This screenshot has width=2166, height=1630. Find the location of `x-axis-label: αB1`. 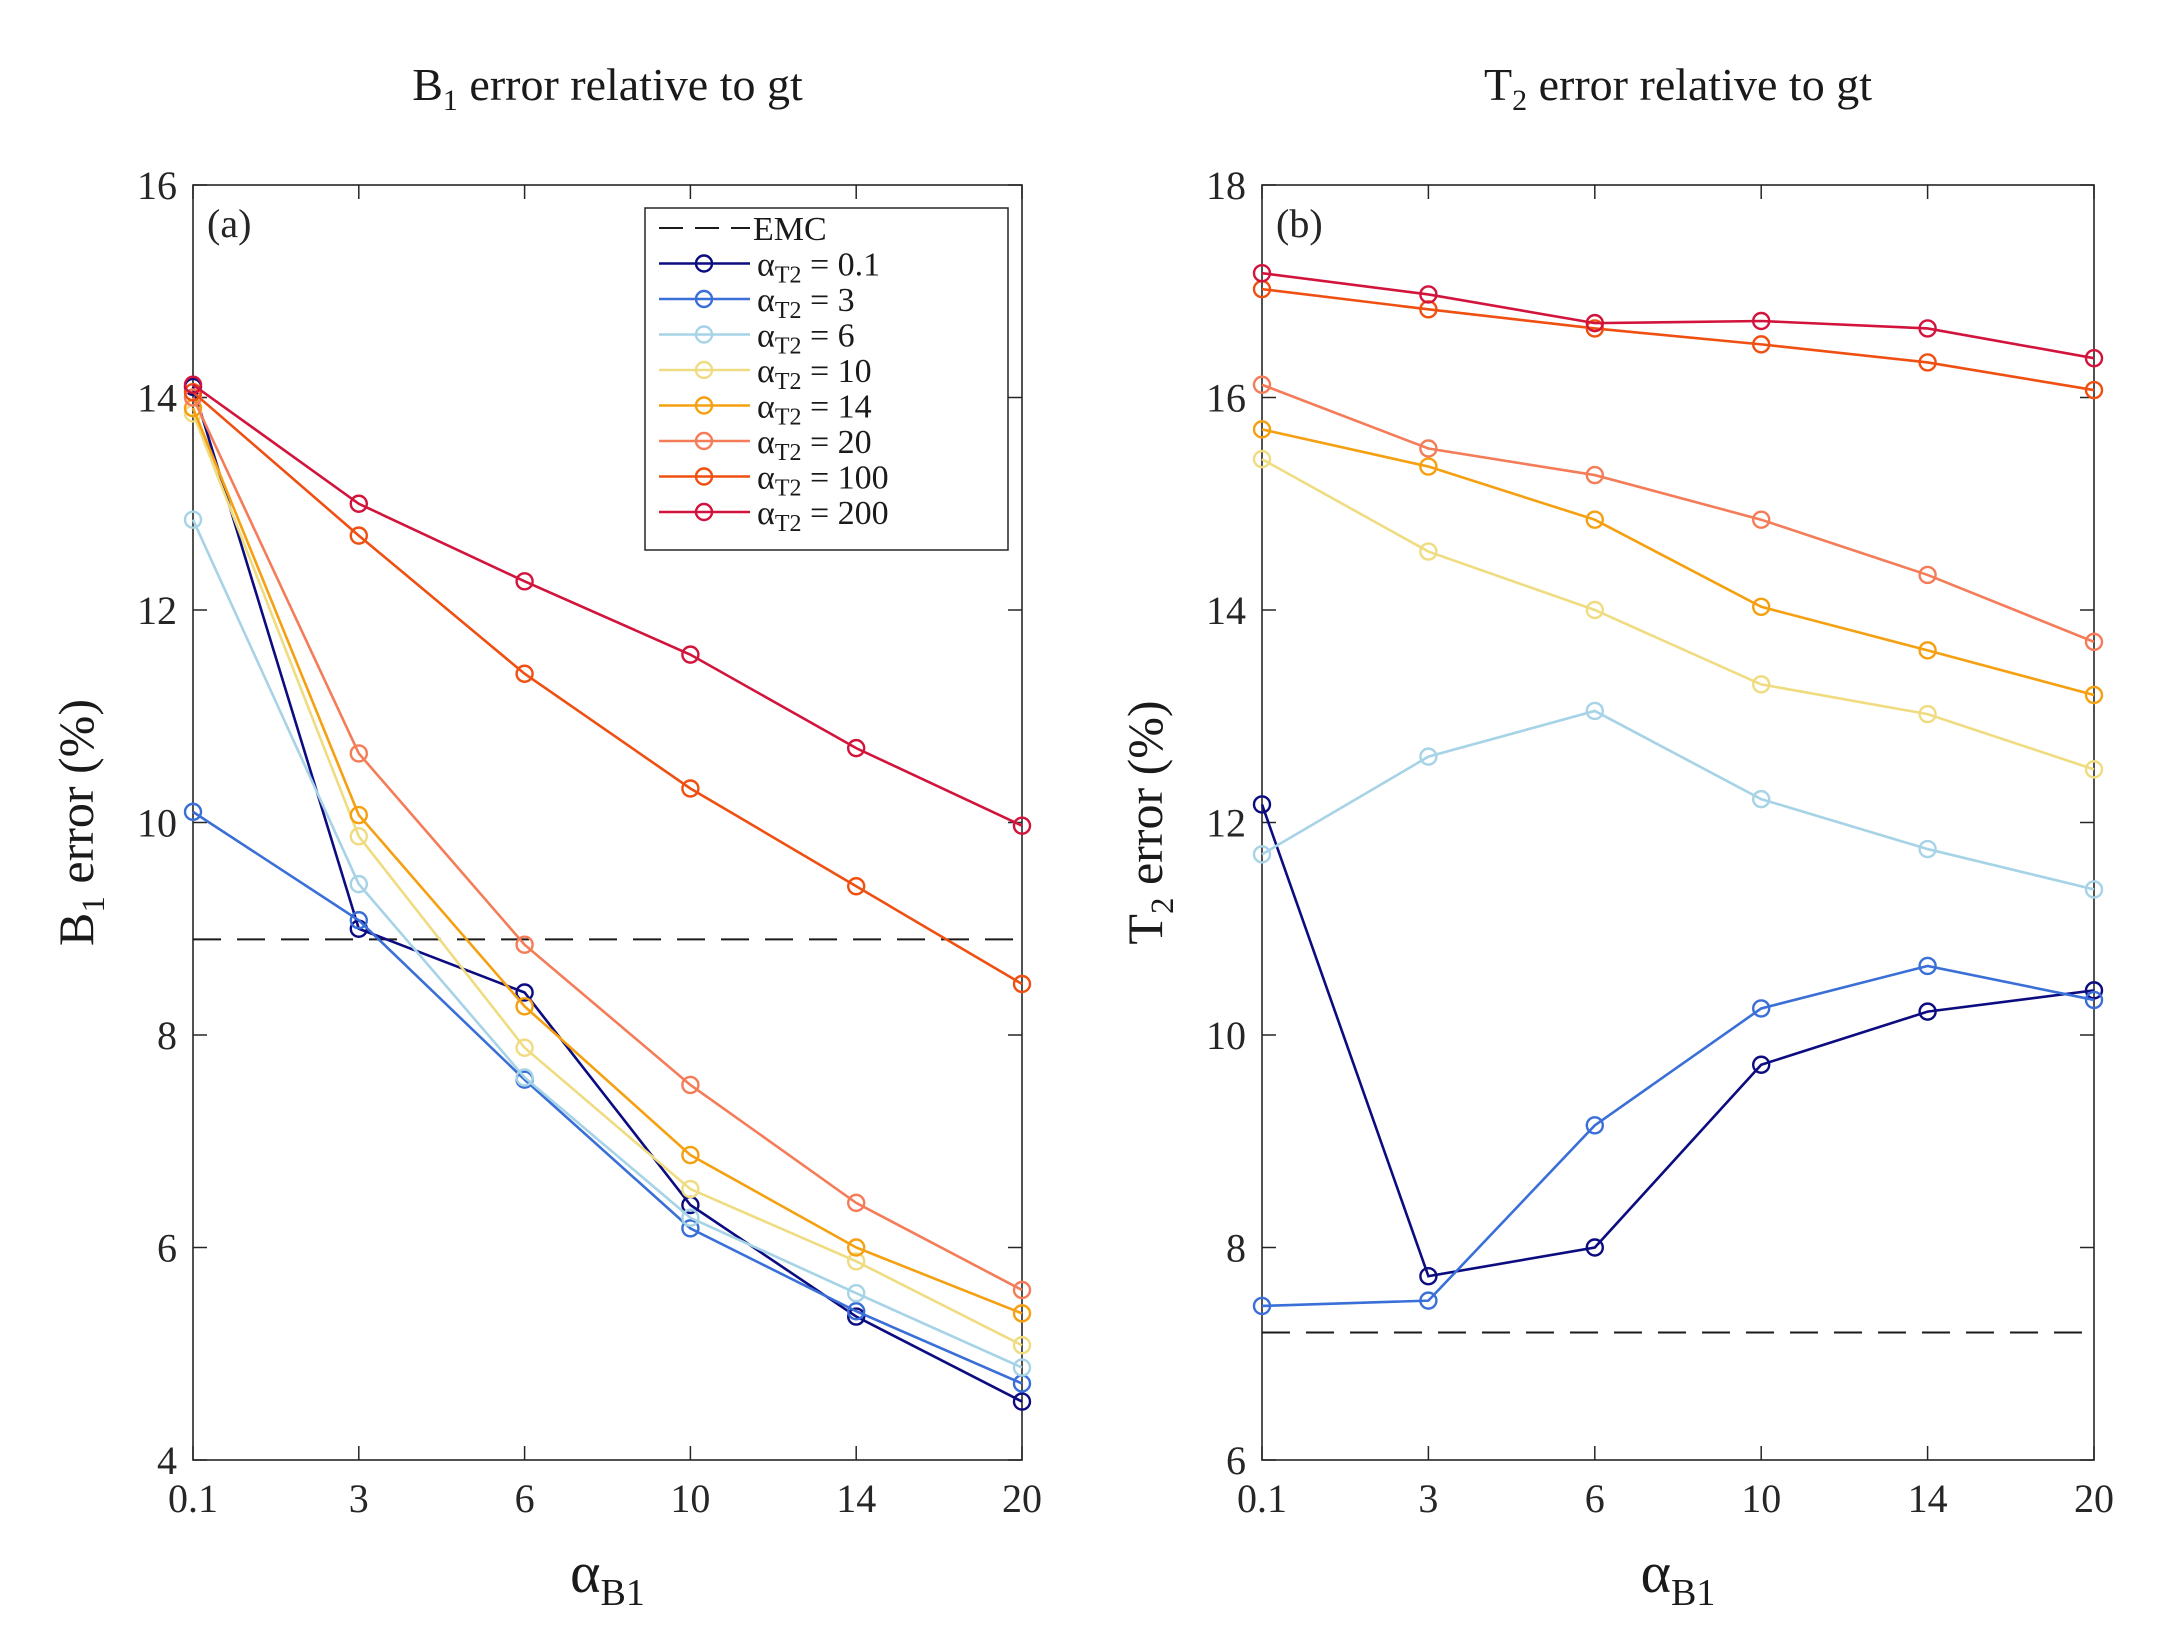

x-axis-label: αB1 is located at coordinates (607, 1577).